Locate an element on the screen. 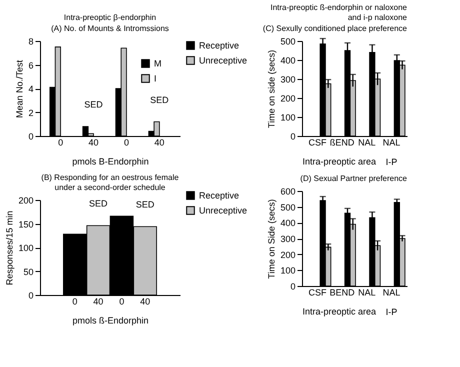 The image size is (460, 367). chart-subtitle: (C) Sexully conditioned place preference is located at coordinates (335, 28).